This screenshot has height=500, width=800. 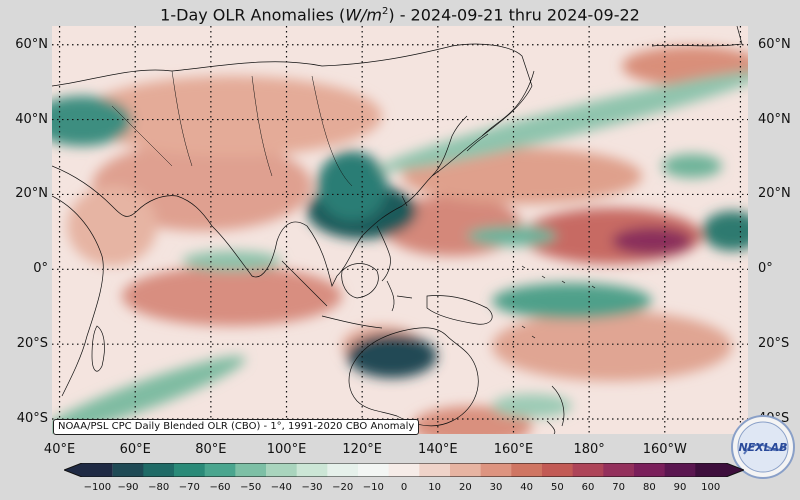 I want to click on colorbar-tick-label: 50, so click(x=557, y=487).